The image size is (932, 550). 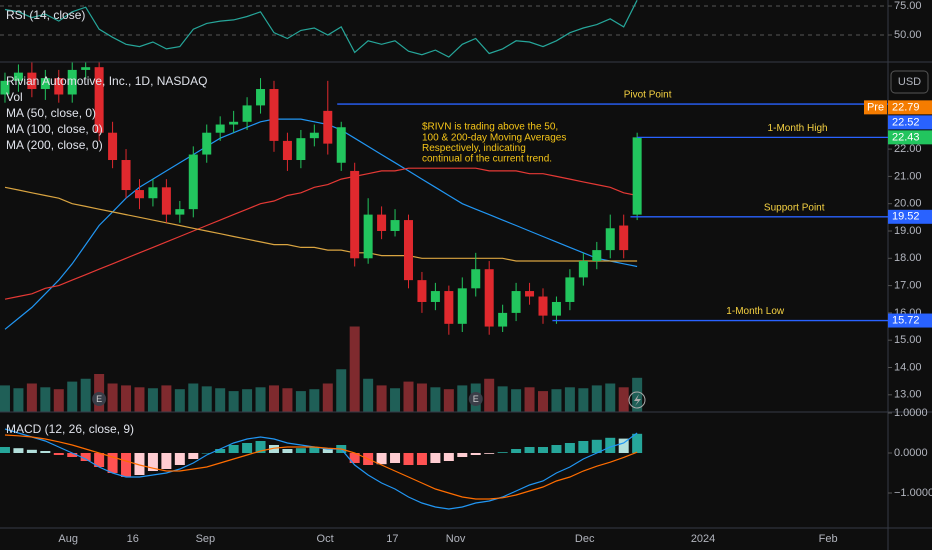 I want to click on x-tick-label: Dec, so click(x=585, y=539).